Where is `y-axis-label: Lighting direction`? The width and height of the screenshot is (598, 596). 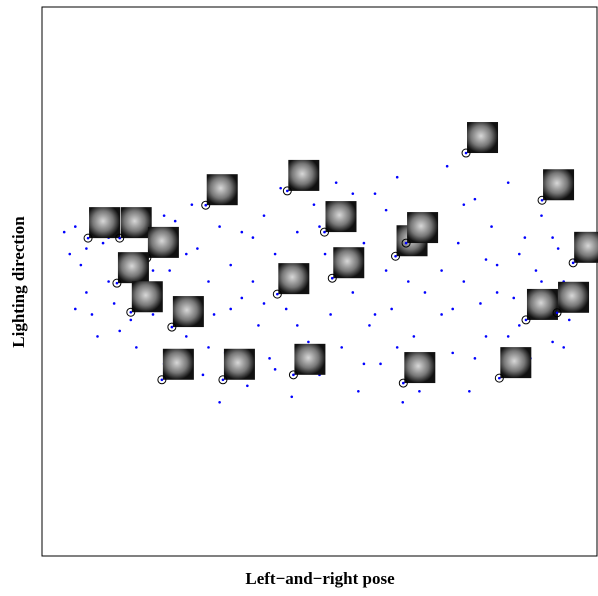
y-axis-label: Lighting direction is located at coordinates (18, 282).